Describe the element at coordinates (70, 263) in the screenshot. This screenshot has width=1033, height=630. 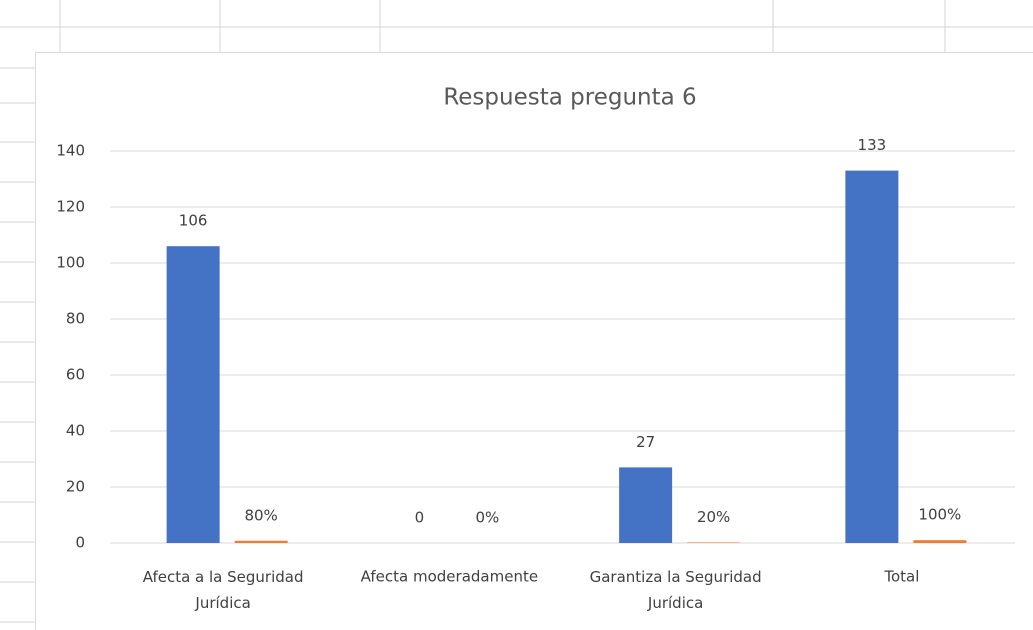
I see `y-tick-label: 100` at that location.